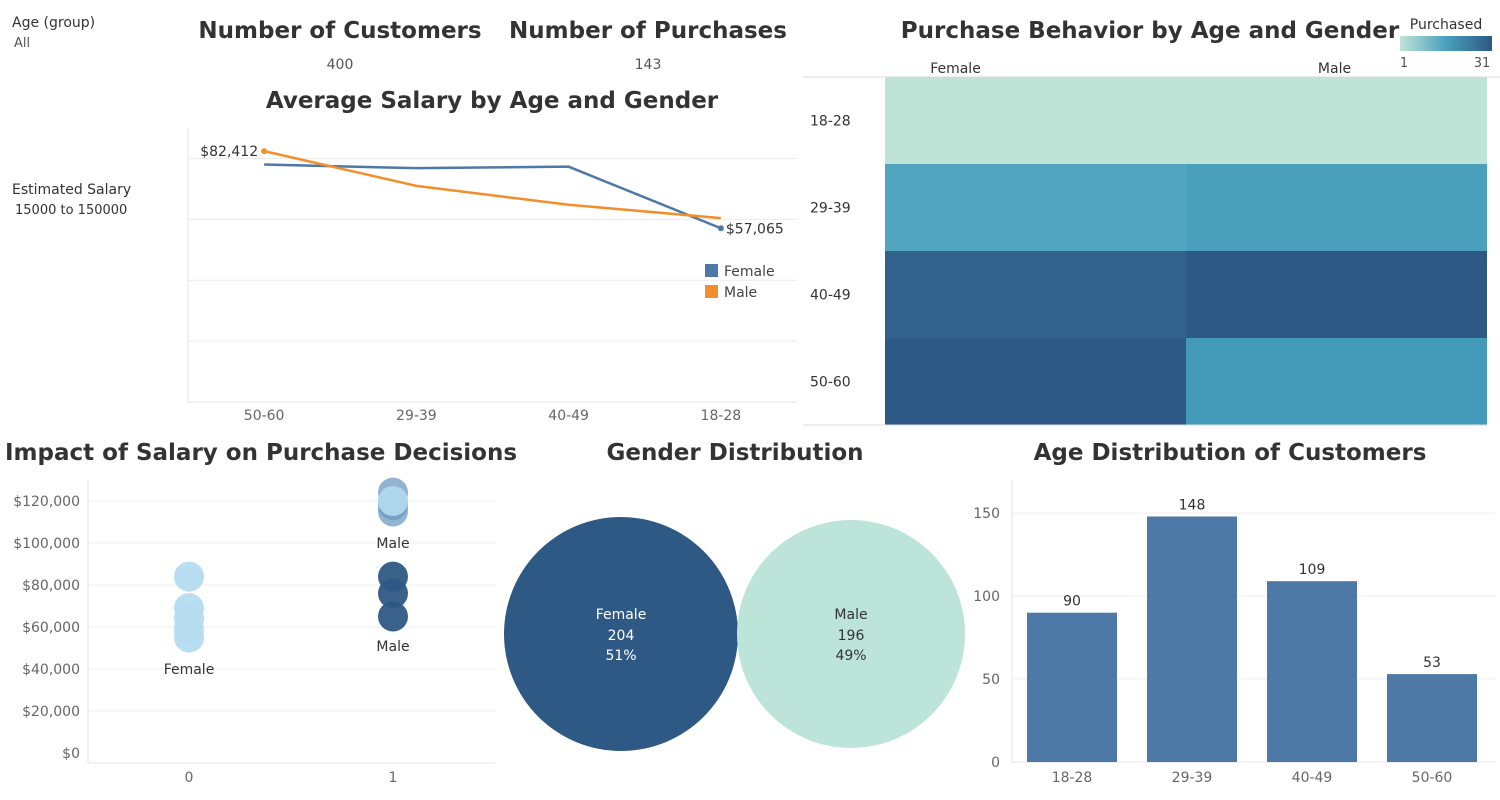  Describe the element at coordinates (1404, 63) in the screenshot. I see `heatmap-legend-min: 1` at that location.